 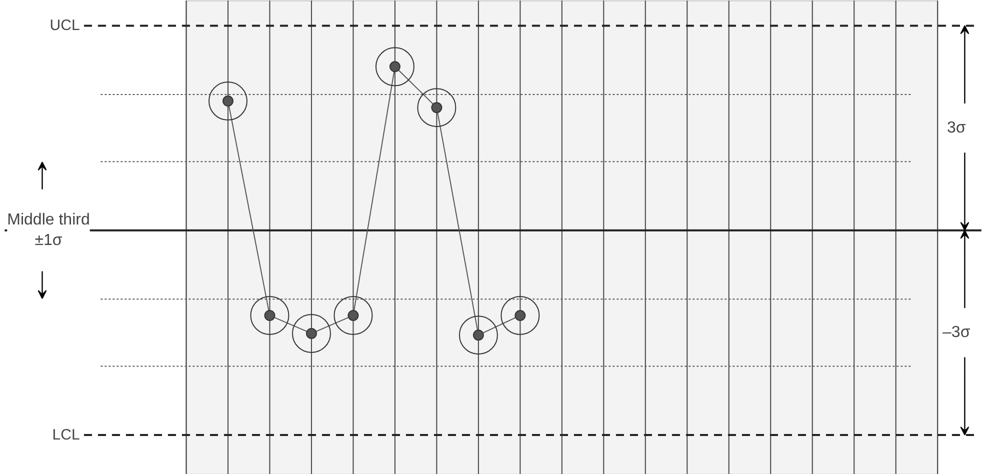 I want to click on text: –3σ, so click(x=956, y=333).